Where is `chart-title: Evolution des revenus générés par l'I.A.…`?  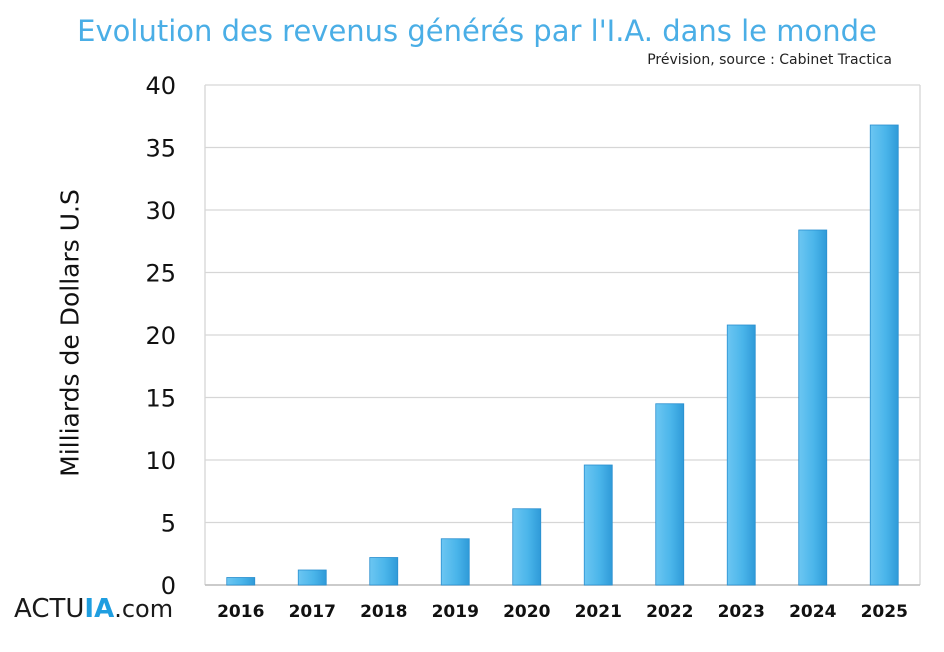
chart-title: Evolution des revenus générés par l'I.A.… is located at coordinates (477, 31).